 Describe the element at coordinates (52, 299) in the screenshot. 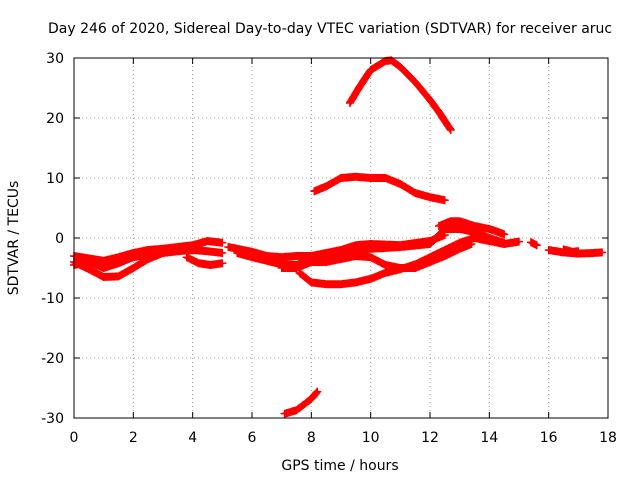

I see `y-tick-label: -10` at that location.